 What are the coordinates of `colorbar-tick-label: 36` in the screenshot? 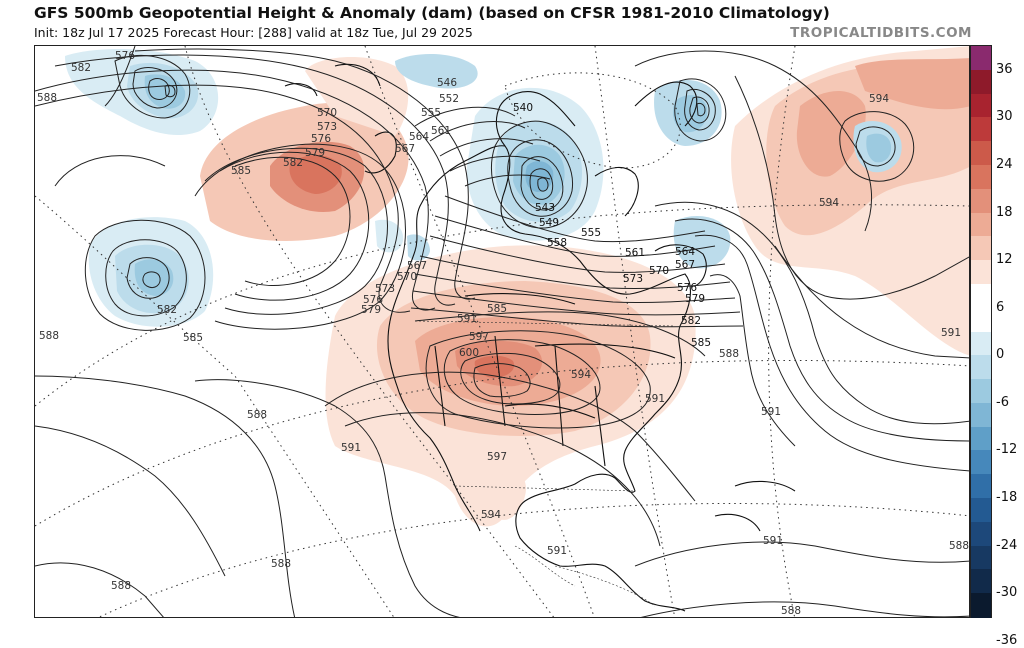 It's located at (1004, 69).